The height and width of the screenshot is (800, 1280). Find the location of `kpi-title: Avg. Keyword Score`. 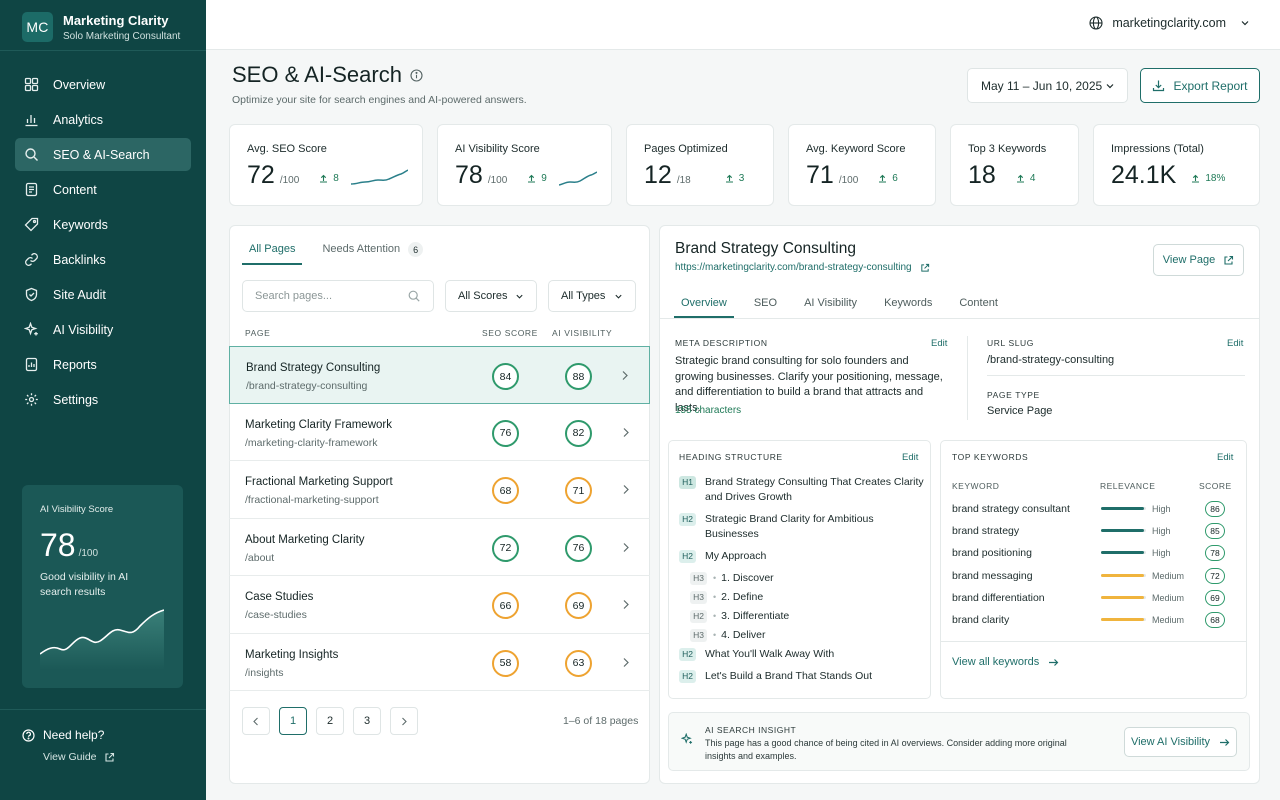

kpi-title: Avg. Keyword Score is located at coordinates (856, 149).